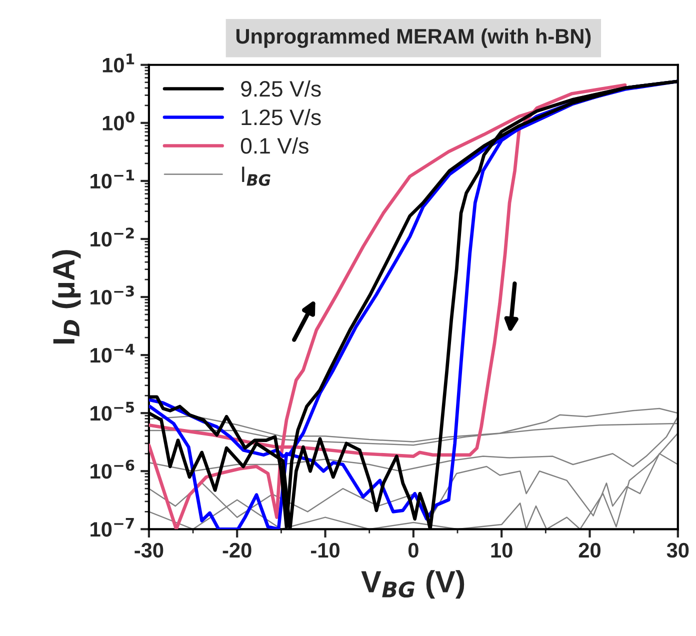  Describe the element at coordinates (112, 179) in the screenshot. I see `y-tick-label: 10$^{−1}$` at that location.